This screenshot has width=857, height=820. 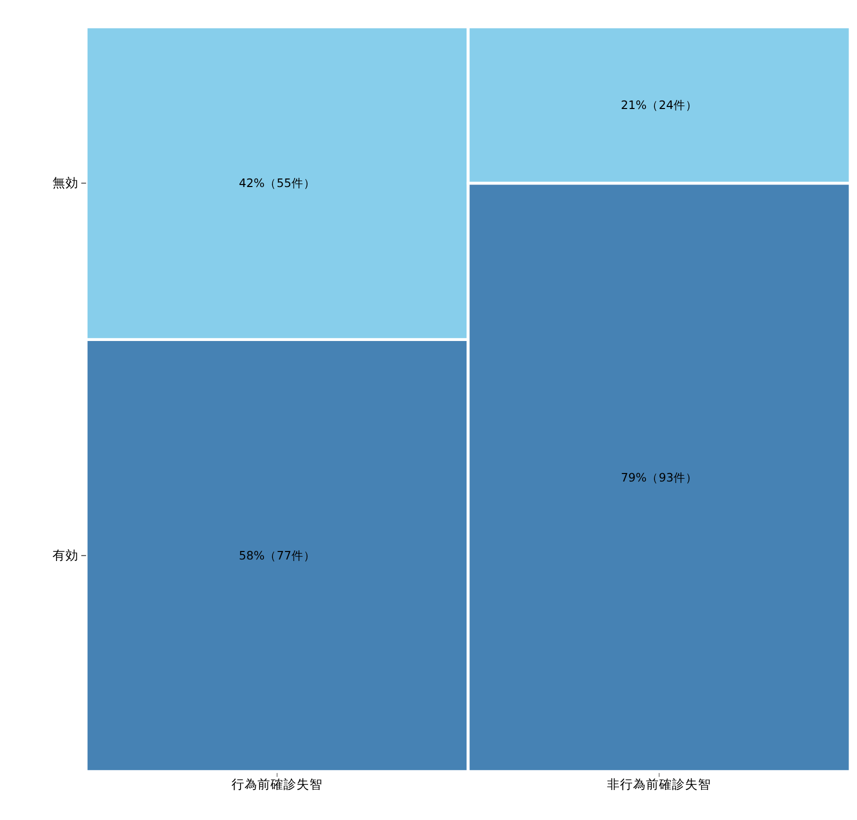 What do you see at coordinates (65, 182) in the screenshot?
I see `series-label: 無効` at bounding box center [65, 182].